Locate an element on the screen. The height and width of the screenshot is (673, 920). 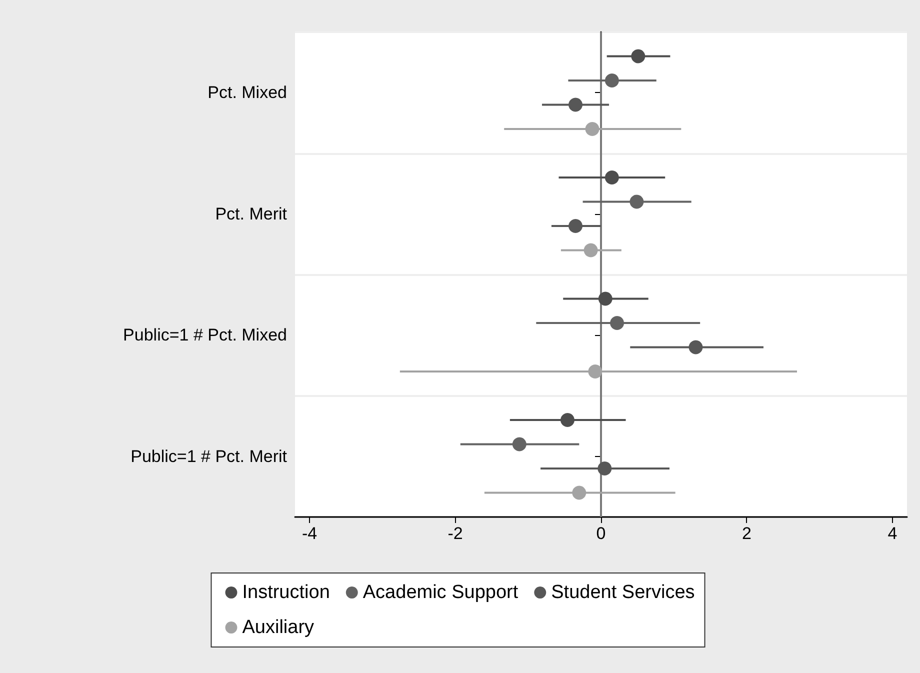
x-tick-label: 2 is located at coordinates (747, 533).